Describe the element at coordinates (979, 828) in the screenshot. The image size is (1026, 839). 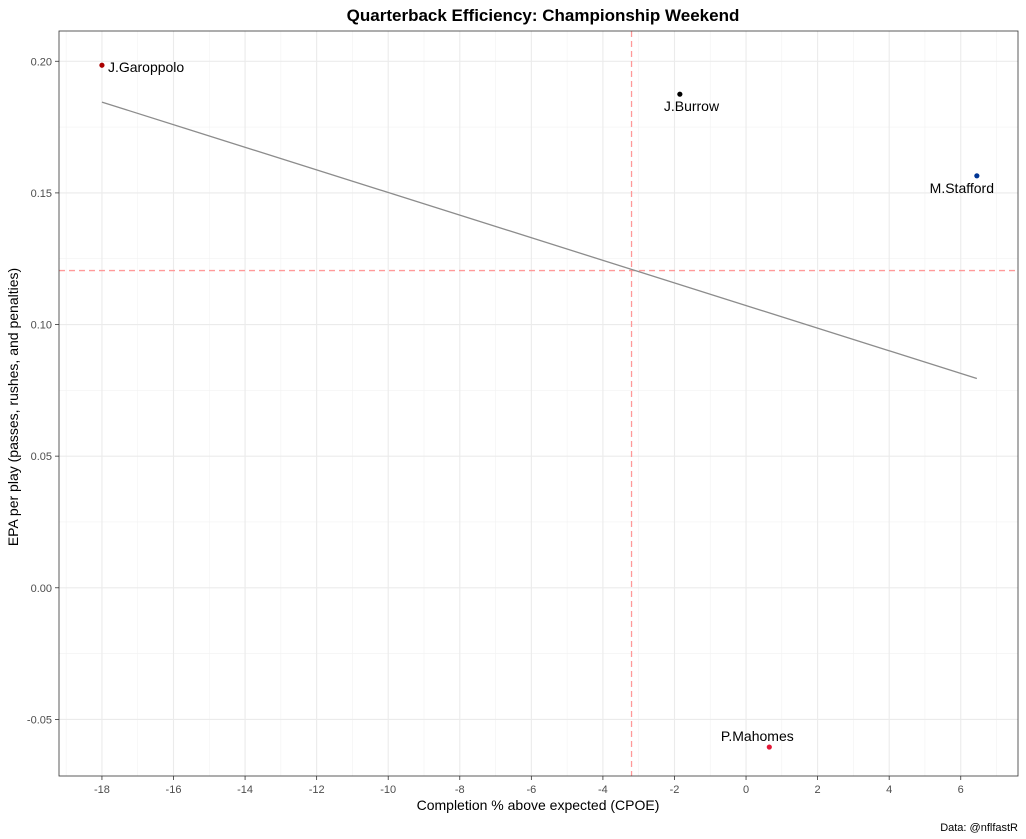
I see `chart-caption: Data: @nflfastR` at that location.